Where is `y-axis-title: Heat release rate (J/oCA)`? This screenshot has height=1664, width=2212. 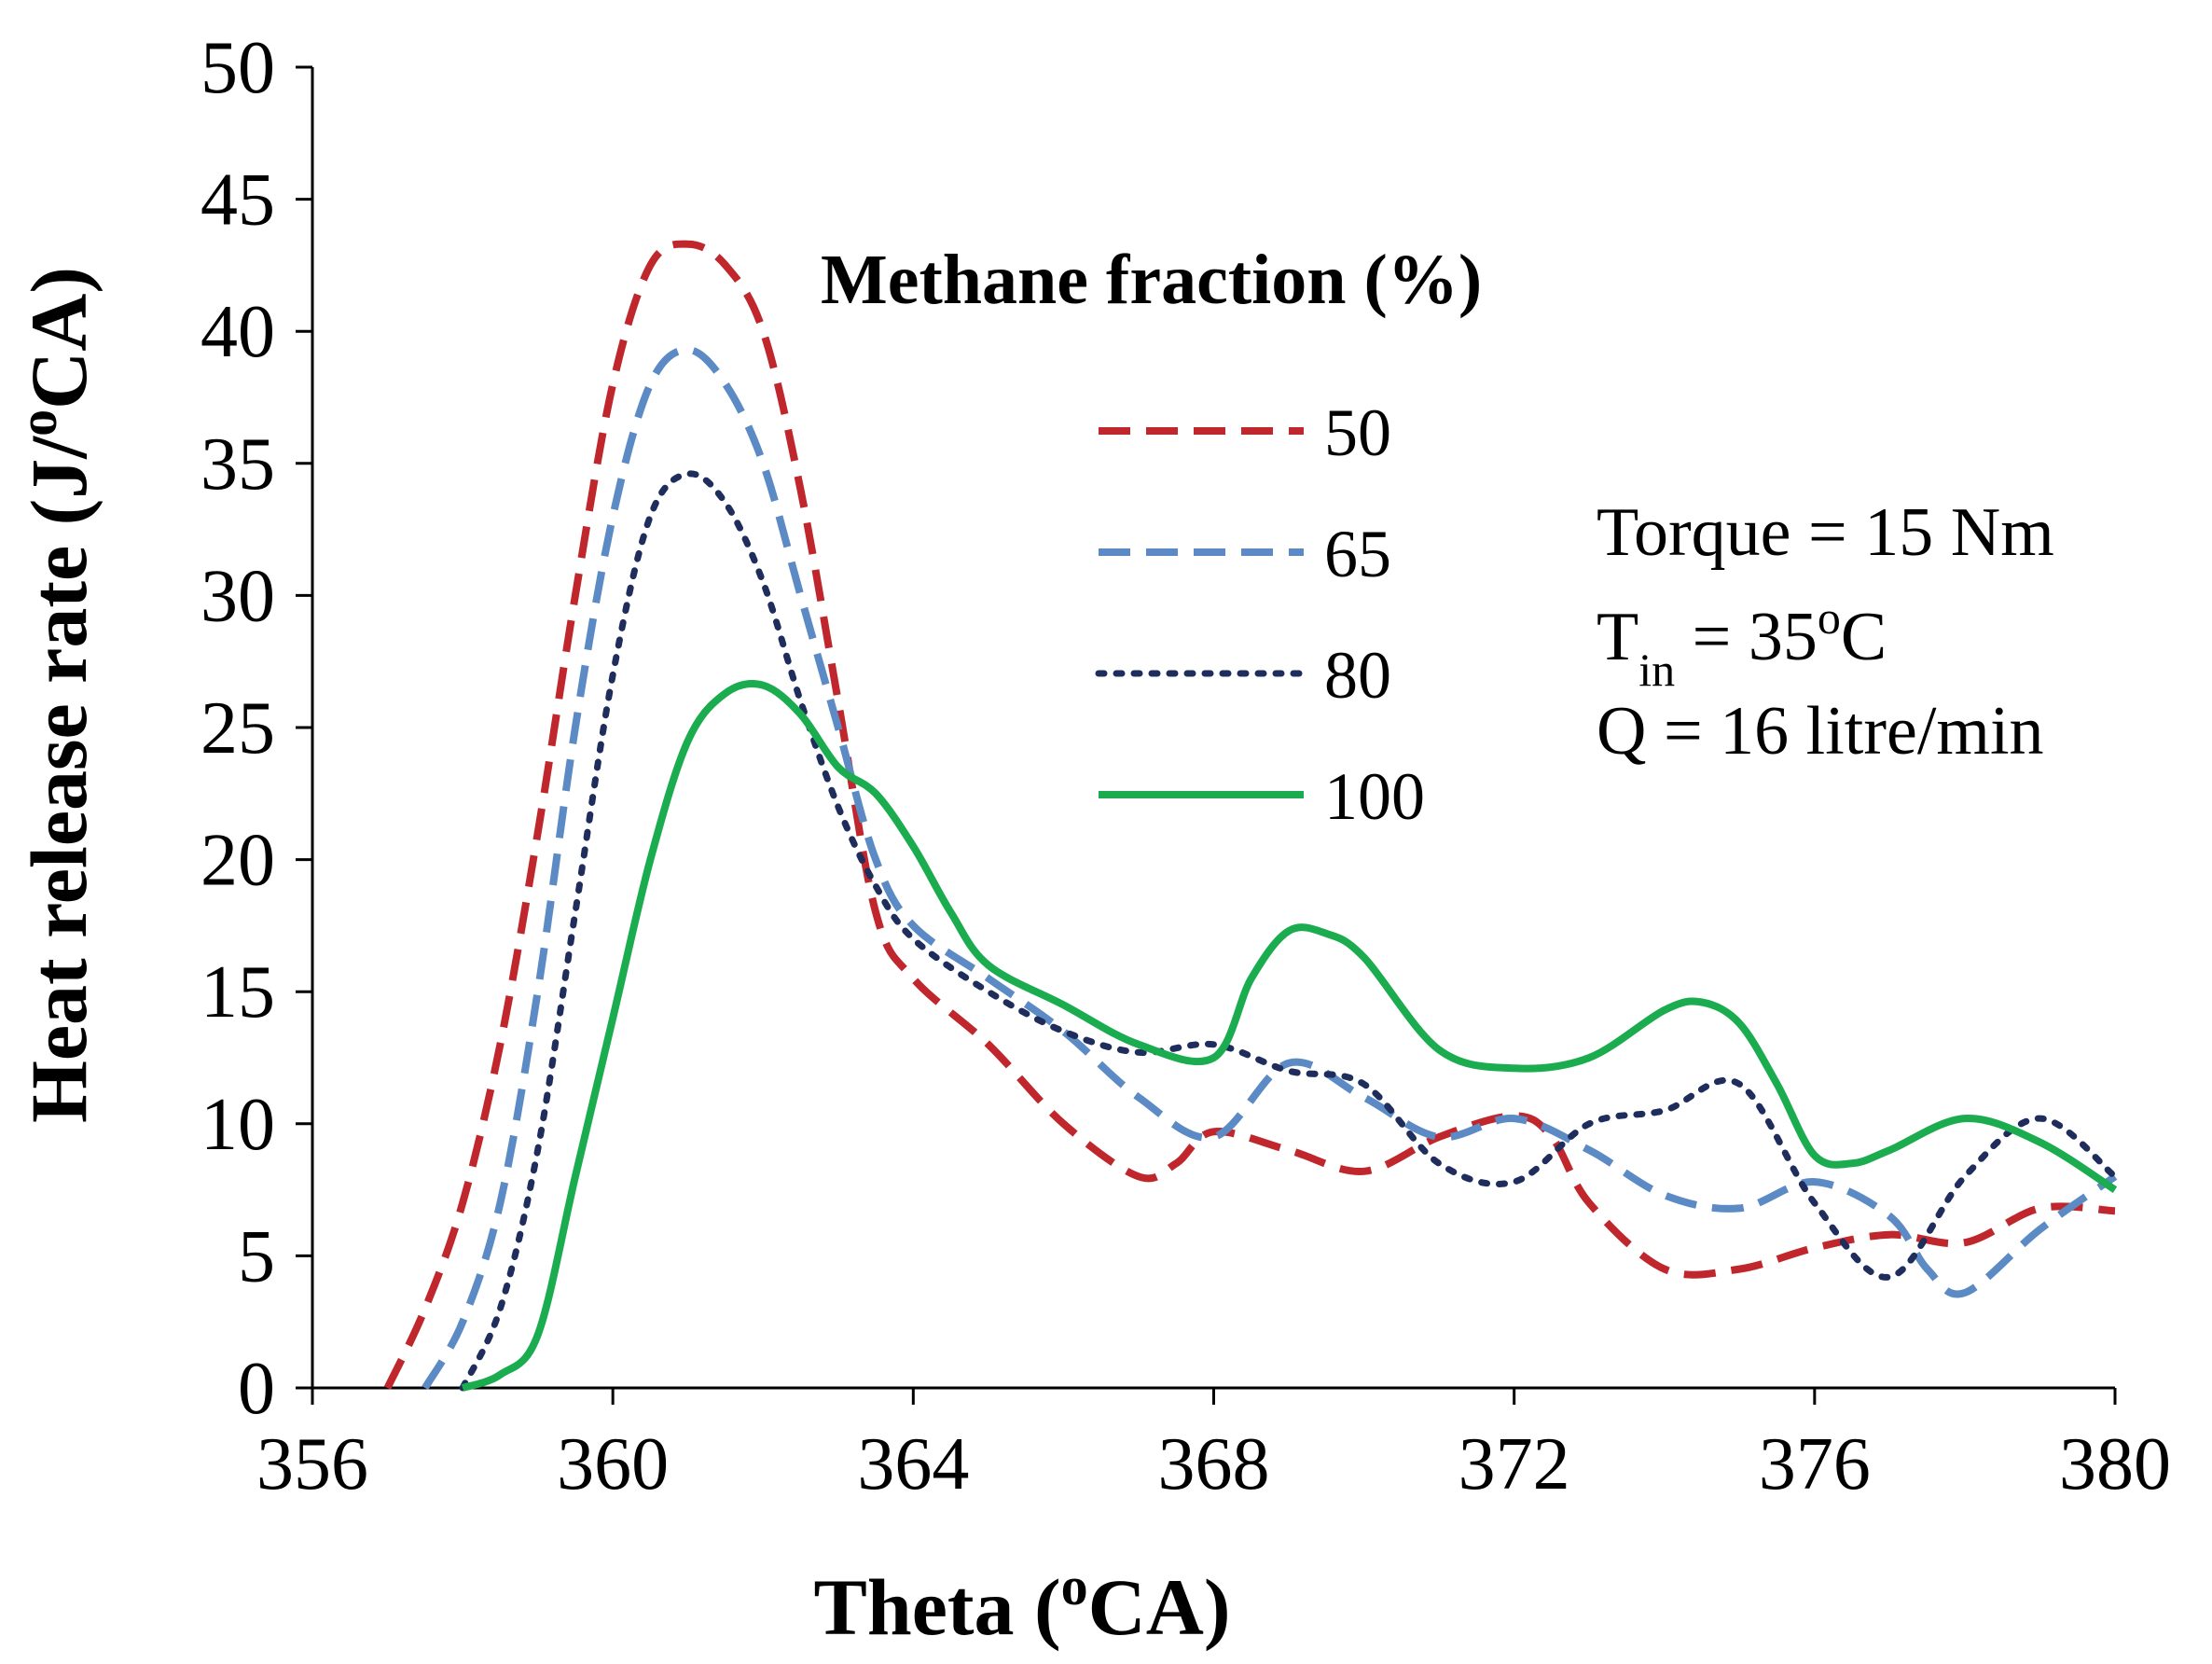 y-axis-title: Heat release rate (J/oCA) is located at coordinates (55, 695).